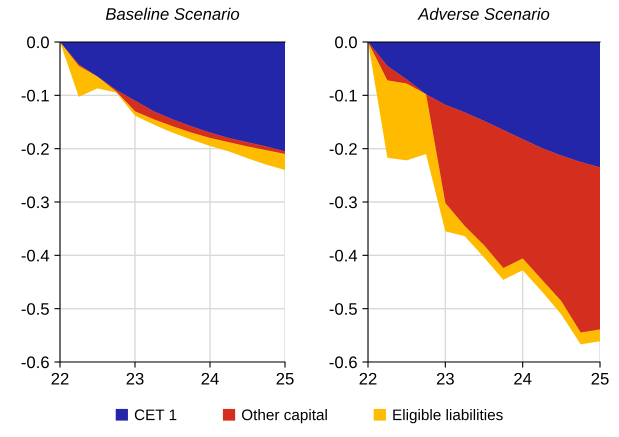  What do you see at coordinates (284, 416) in the screenshot?
I see `legend-label: Other capital` at bounding box center [284, 416].